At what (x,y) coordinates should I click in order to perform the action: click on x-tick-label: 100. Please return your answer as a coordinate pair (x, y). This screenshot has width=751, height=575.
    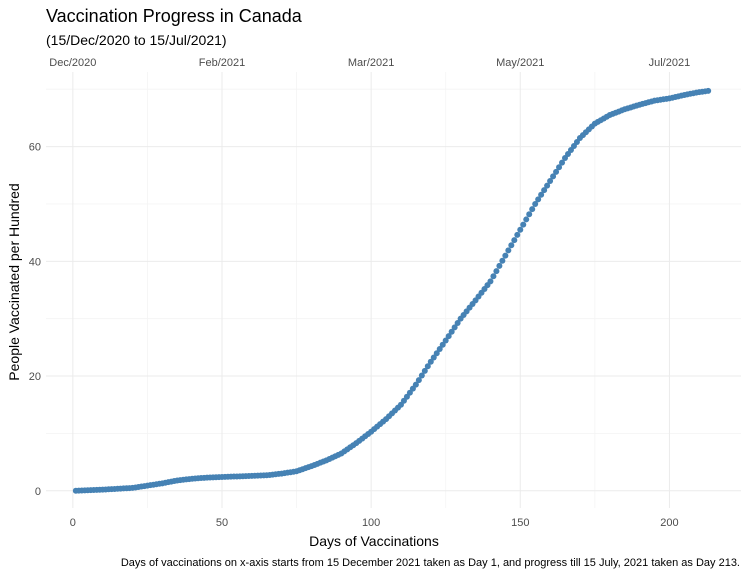
    Looking at the image, I should click on (371, 523).